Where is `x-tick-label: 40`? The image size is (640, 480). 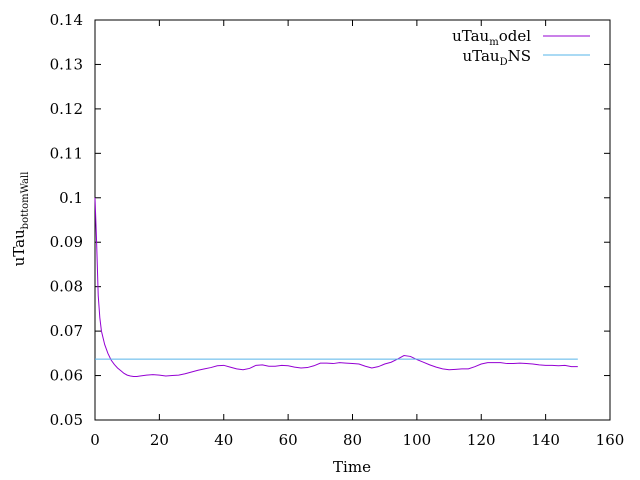
x-tick-label: 40 is located at coordinates (223, 440).